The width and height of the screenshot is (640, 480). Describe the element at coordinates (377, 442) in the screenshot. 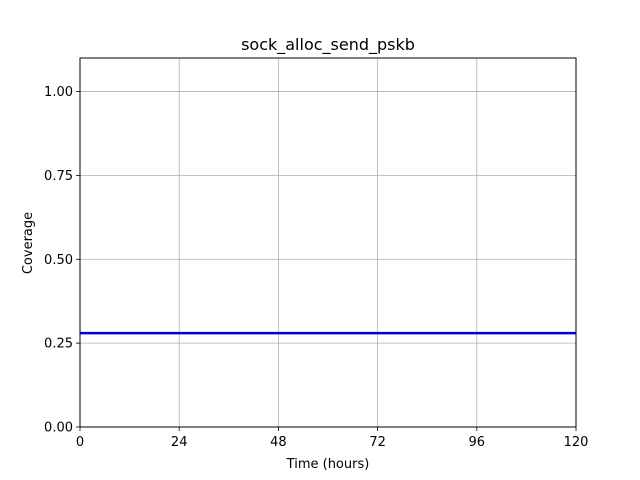

I see `x-tick-label: 72` at that location.